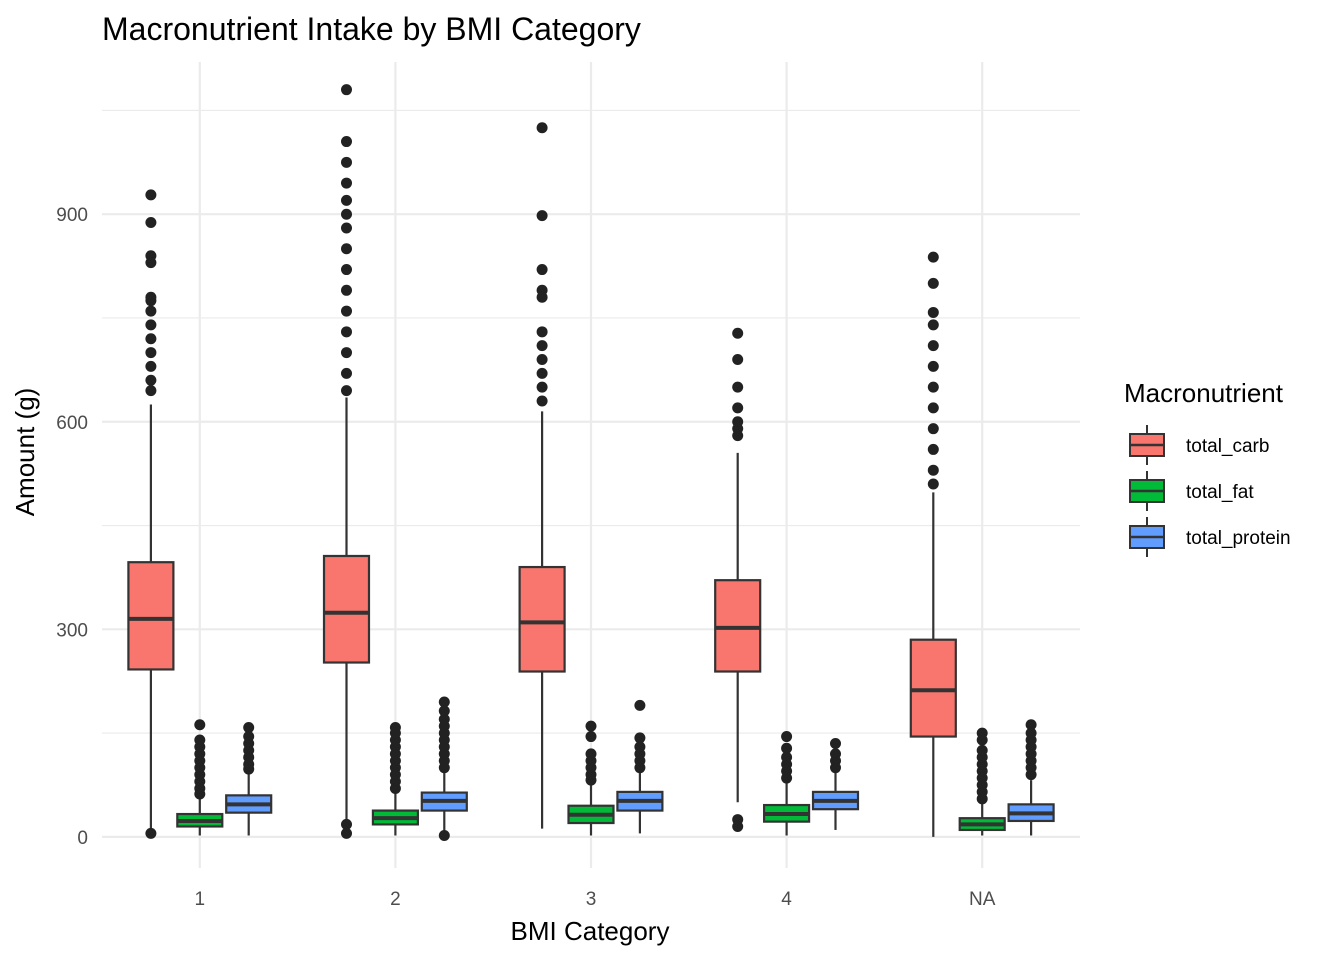 The image size is (1344, 960). Describe the element at coordinates (395, 899) in the screenshot. I see `x-tick-label: 2` at that location.